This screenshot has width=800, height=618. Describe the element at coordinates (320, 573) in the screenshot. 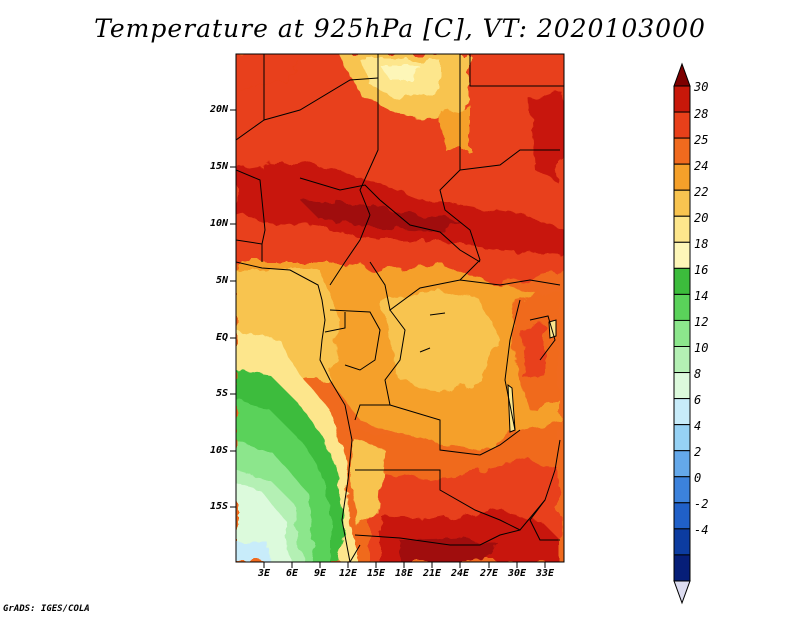

I see `lon-label: 9E` at that location.